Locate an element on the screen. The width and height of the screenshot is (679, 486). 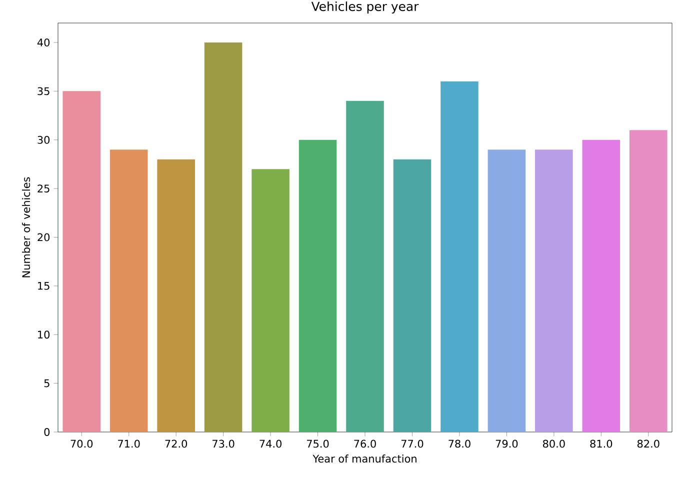
x-tick-label: 81.0 is located at coordinates (601, 444).